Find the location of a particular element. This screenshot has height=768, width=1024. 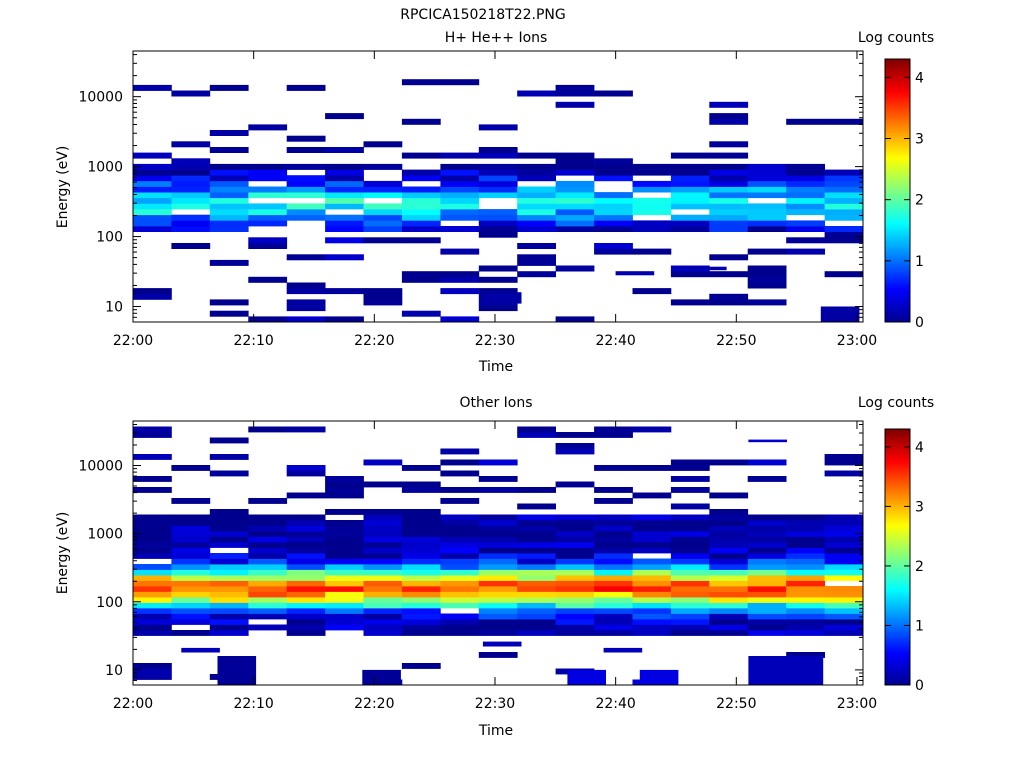

y-tick-label: 100 is located at coordinates (109, 603).